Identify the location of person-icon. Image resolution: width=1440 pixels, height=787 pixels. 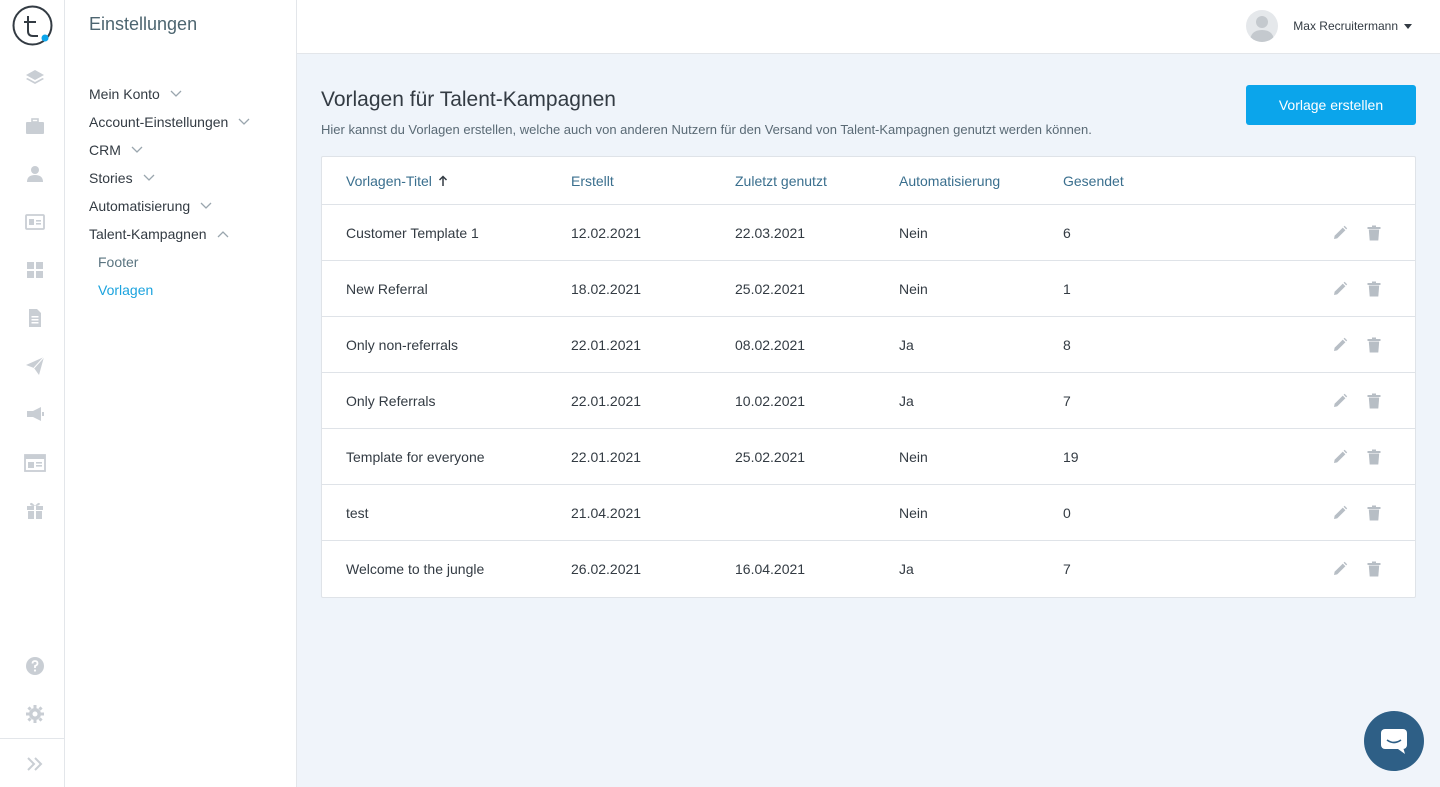
(35, 174).